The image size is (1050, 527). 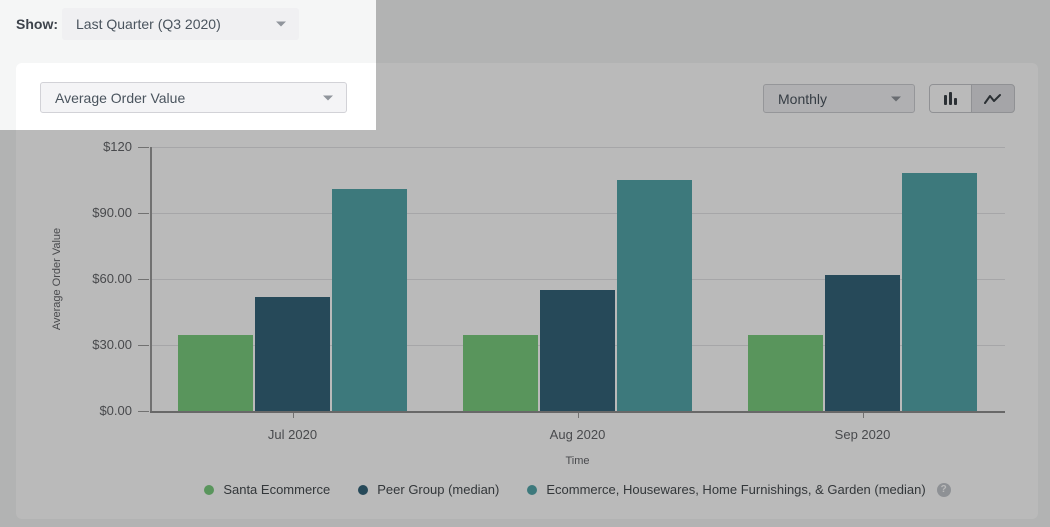 I want to click on bar-santa-ecommerce-jul-2020, so click(x=215, y=373).